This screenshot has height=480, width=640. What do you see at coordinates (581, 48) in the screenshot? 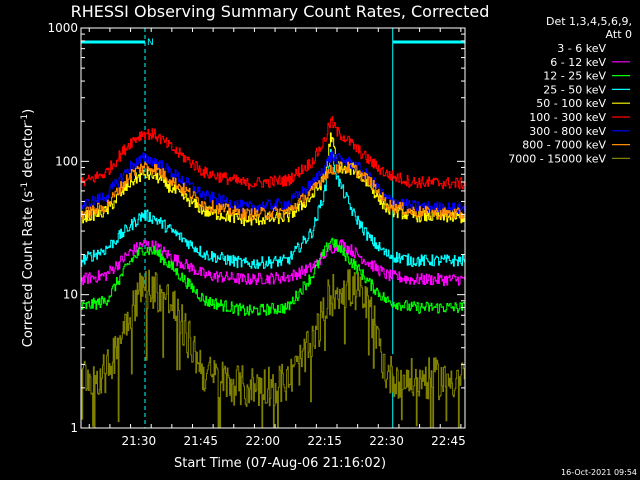
I see `legend-label-0: 3 - 6 keV` at bounding box center [581, 48].